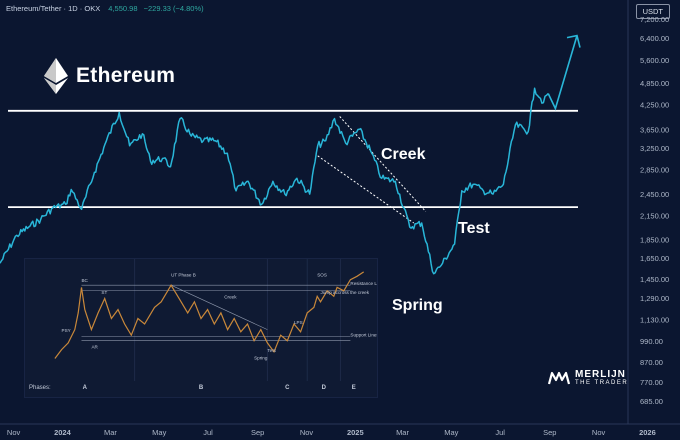 This screenshot has height=440, width=680. What do you see at coordinates (126, 75) in the screenshot?
I see `brand-name: Ethereum` at bounding box center [126, 75].